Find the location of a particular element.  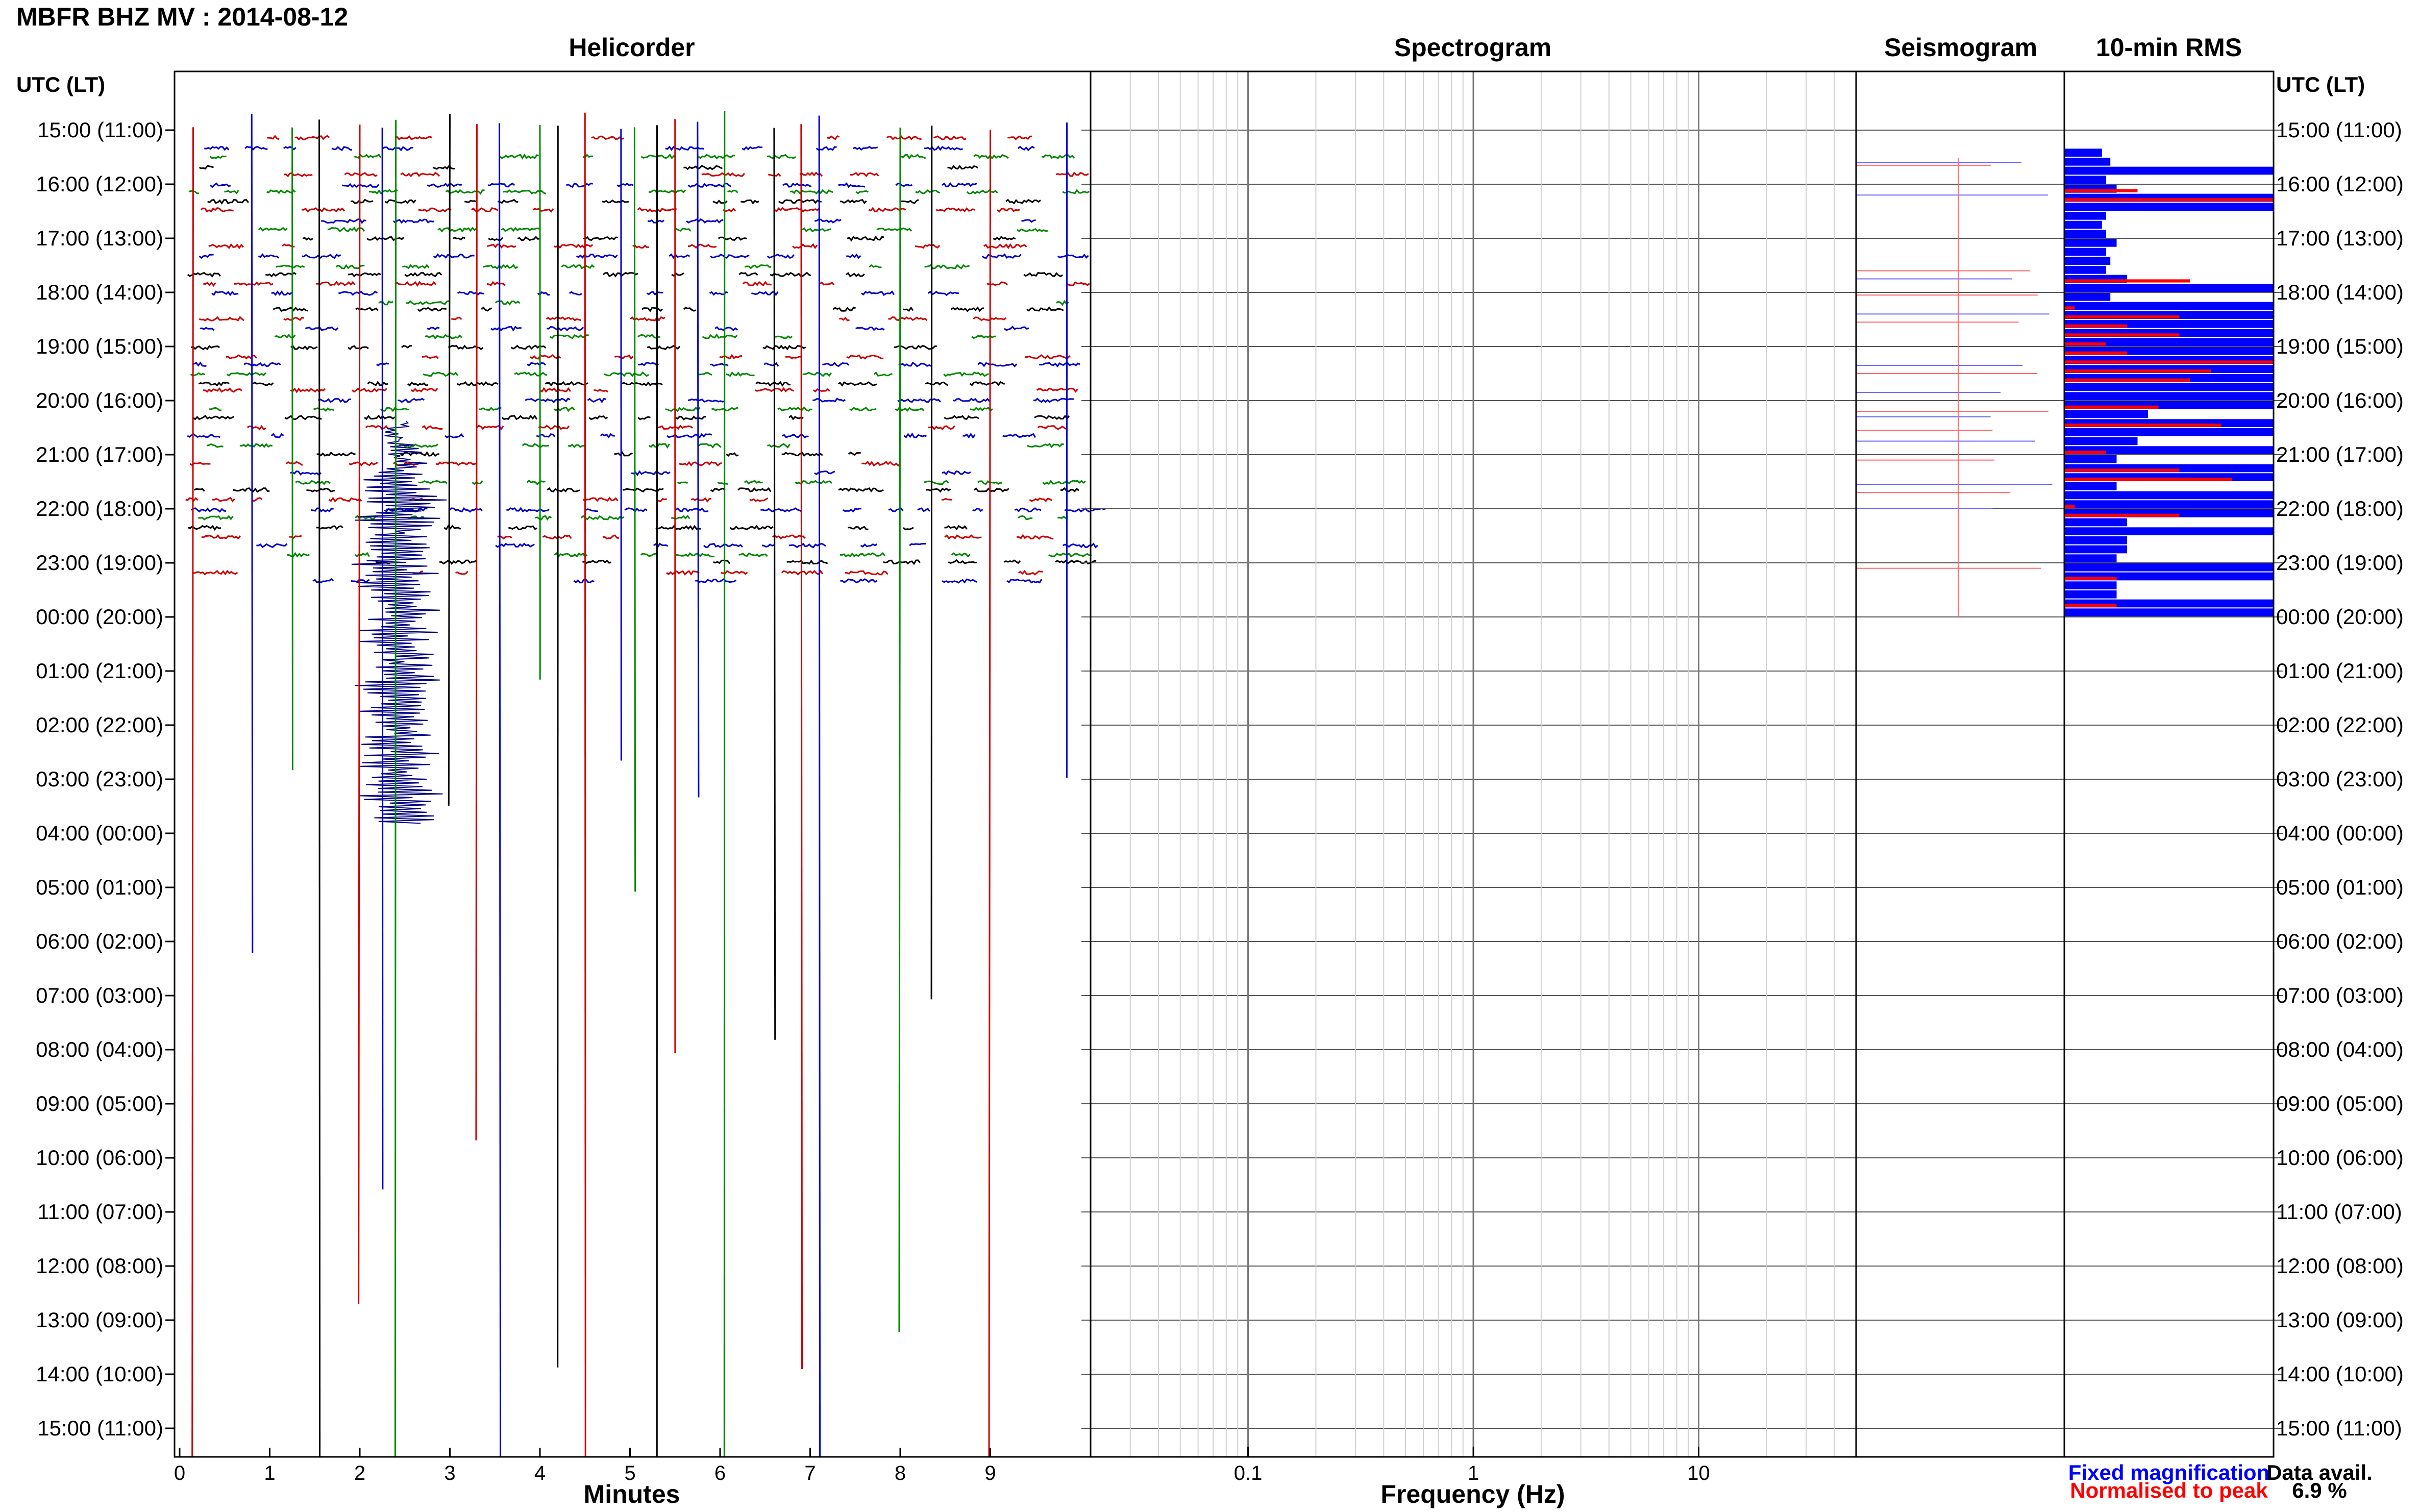

time-label-left: 14:00 (10:00) is located at coordinates (99, 1374).